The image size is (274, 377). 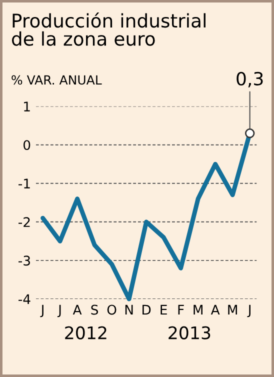 I want to click on y-tick-label: -1, so click(x=24, y=183).